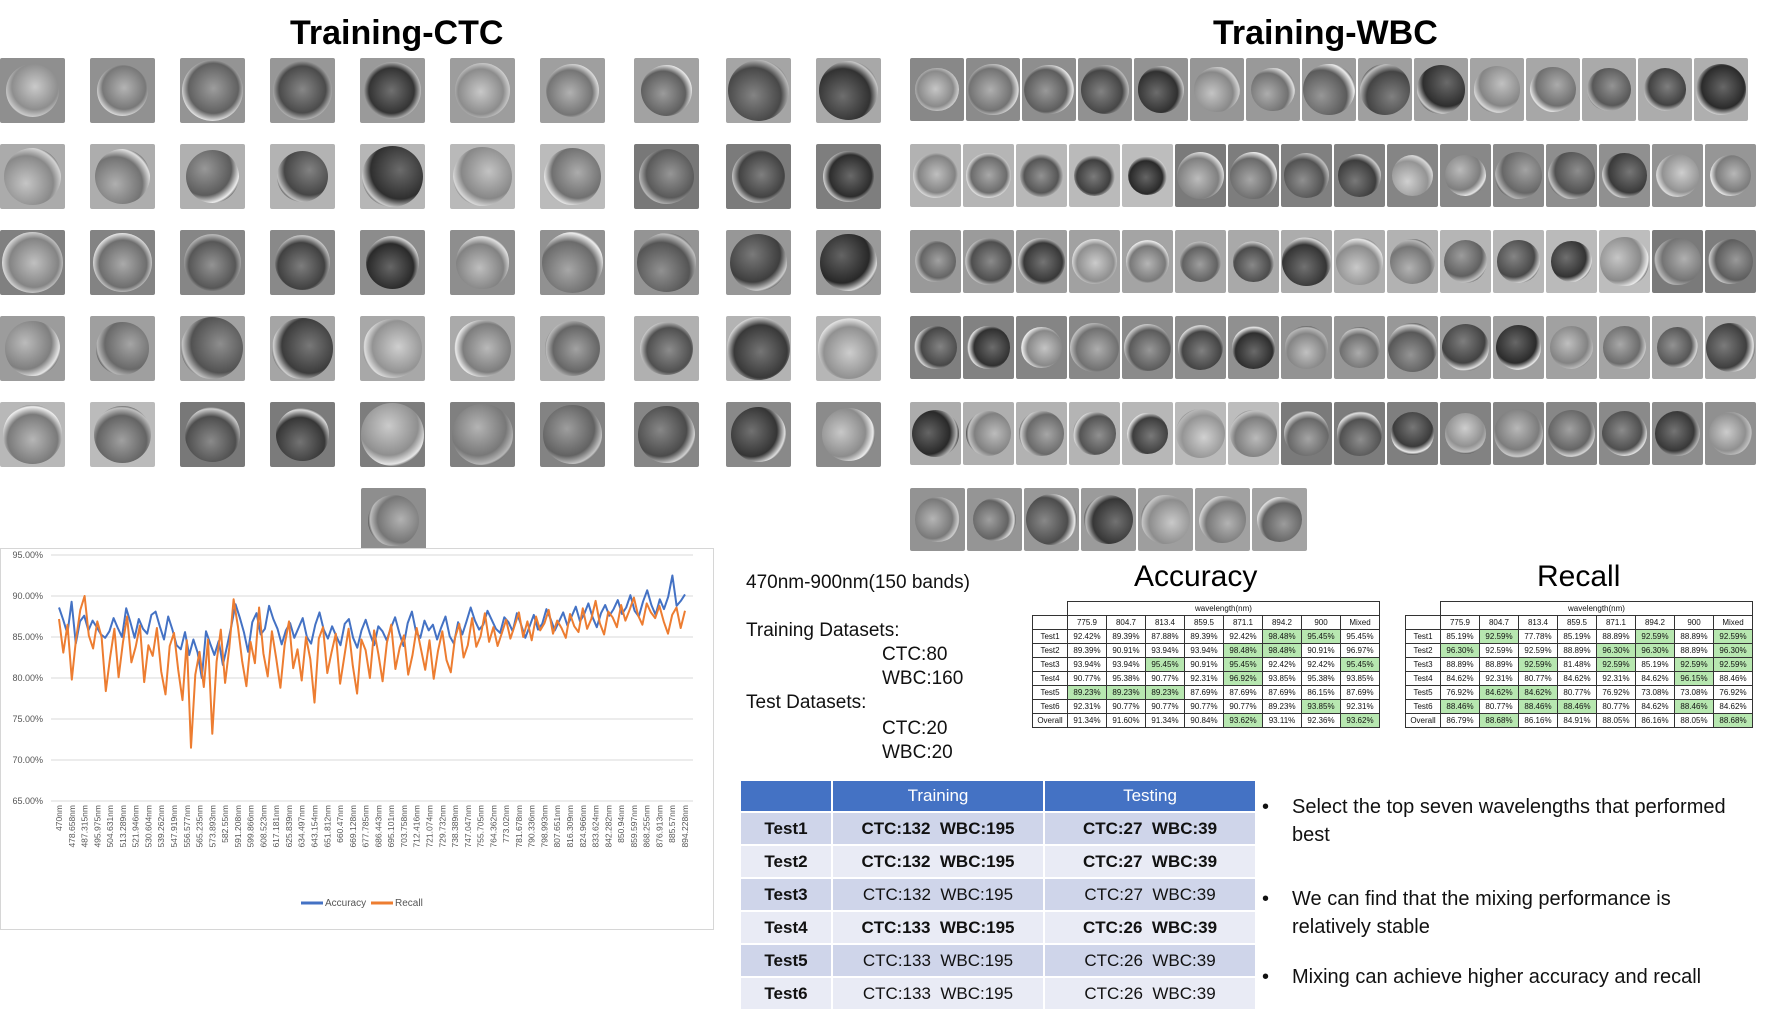 The width and height of the screenshot is (1770, 1011). What do you see at coordinates (1282, 650) in the screenshot?
I see `table-cell: 98.48%` at bounding box center [1282, 650].